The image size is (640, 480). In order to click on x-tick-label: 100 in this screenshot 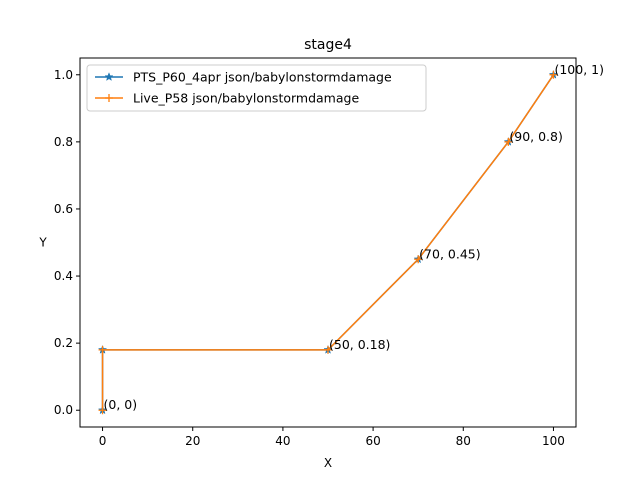, I will do `click(553, 441)`.